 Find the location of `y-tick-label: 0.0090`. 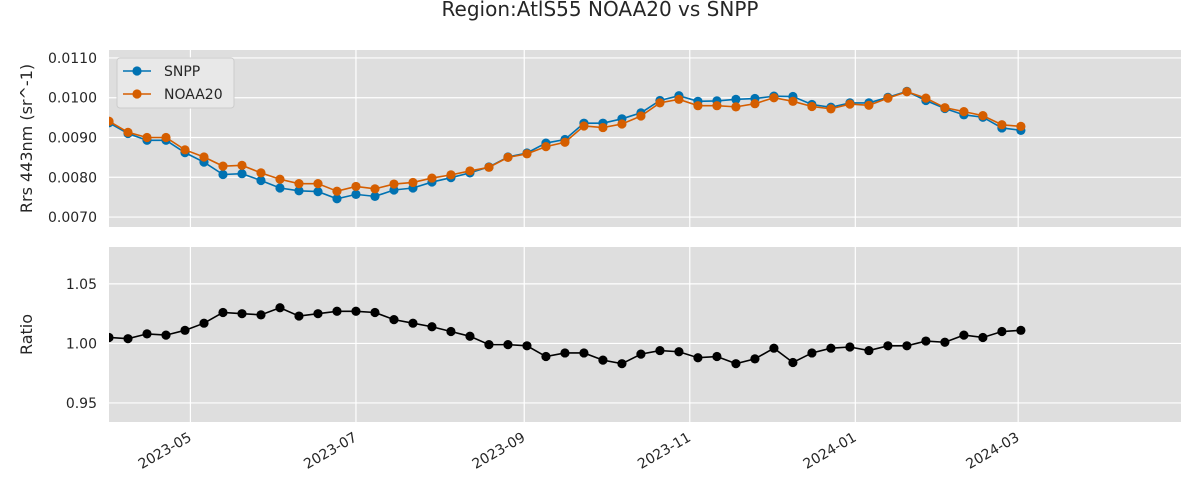

y-tick-label: 0.0090 is located at coordinates (72, 139).